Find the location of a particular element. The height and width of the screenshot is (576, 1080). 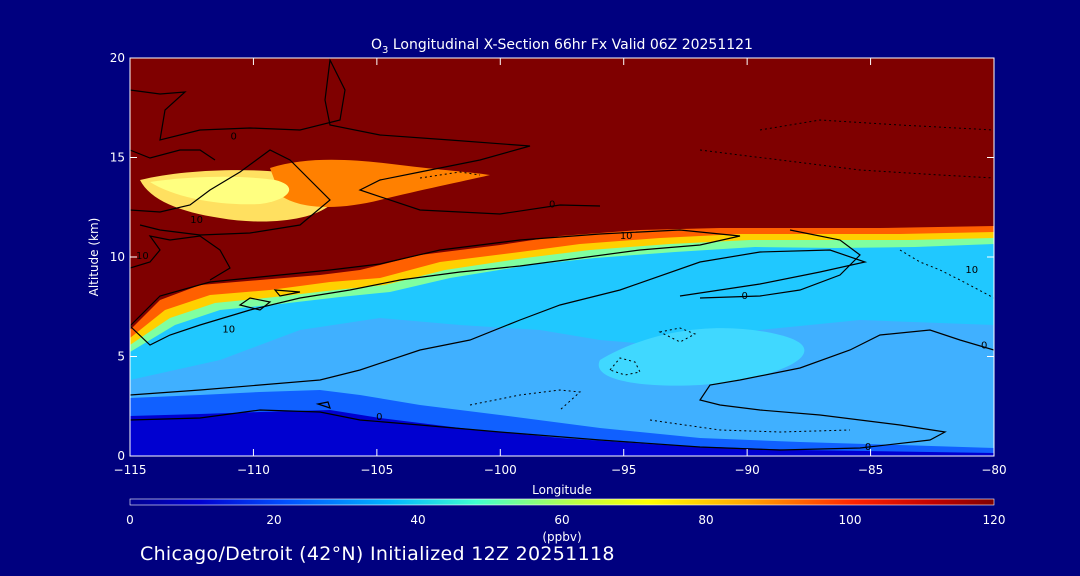

y-tick-label: 20 is located at coordinates (117, 58).